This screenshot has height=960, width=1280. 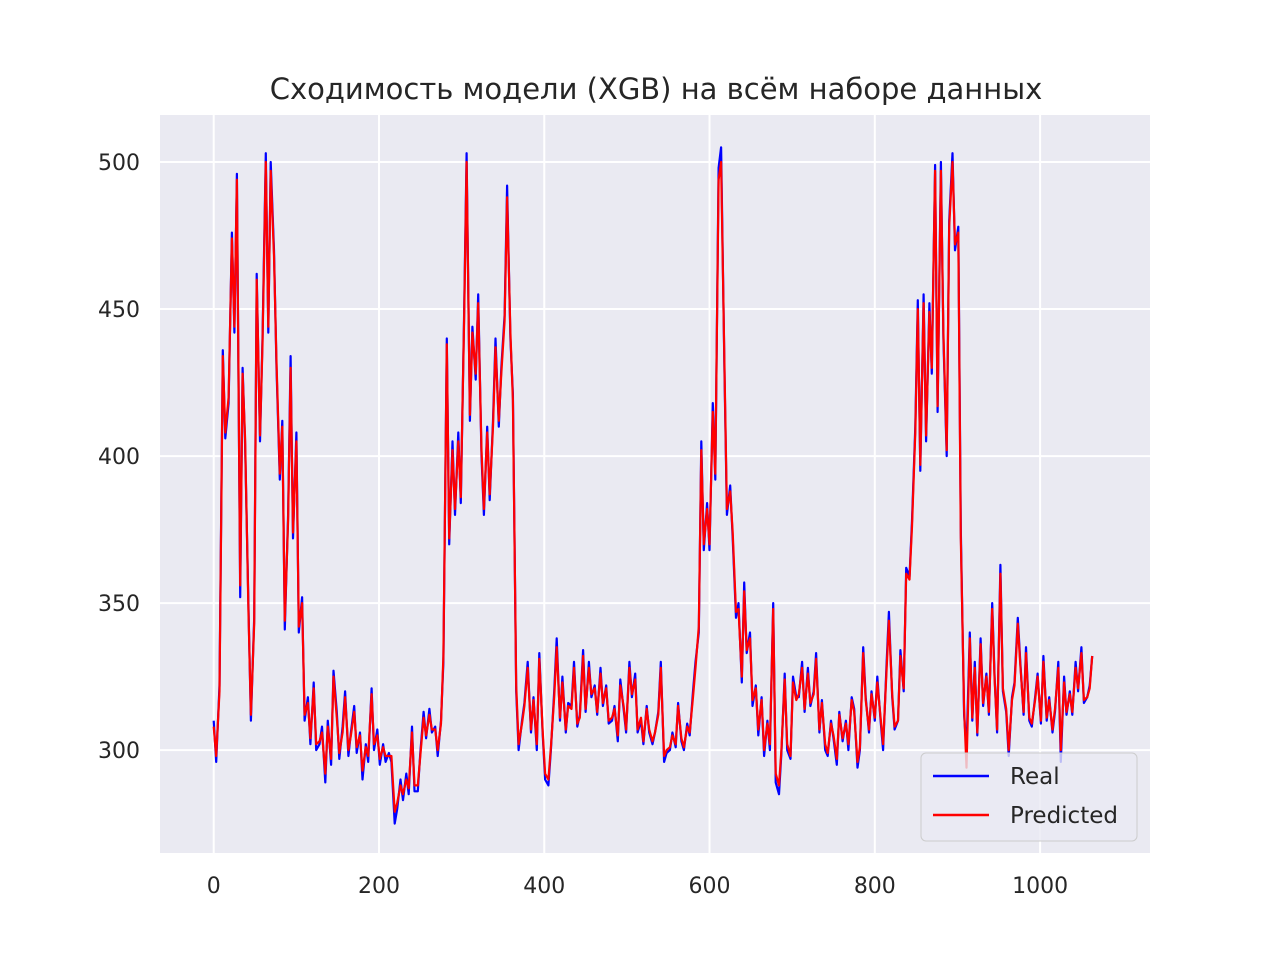 I want to click on x-tick-label: 400, so click(x=544, y=886).